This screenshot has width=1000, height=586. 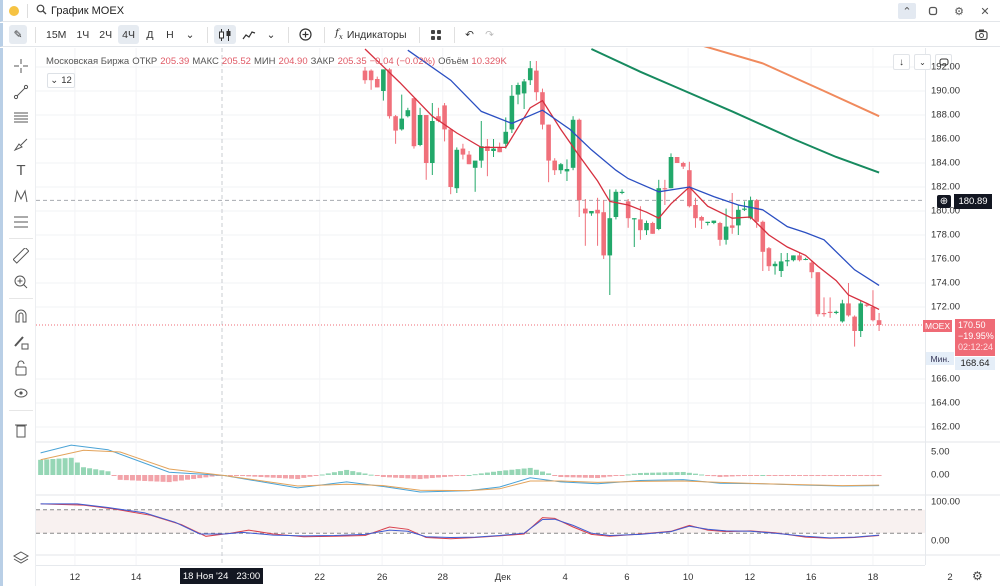 I want to click on search-icon, so click(x=41, y=11).